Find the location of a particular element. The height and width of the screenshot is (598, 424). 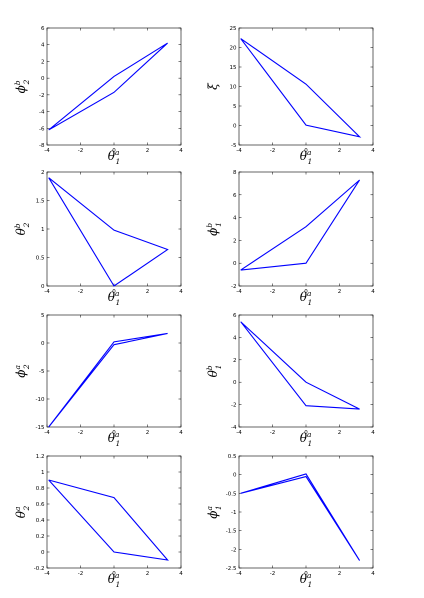

y-tick-label: -10 is located at coordinates (40, 400).